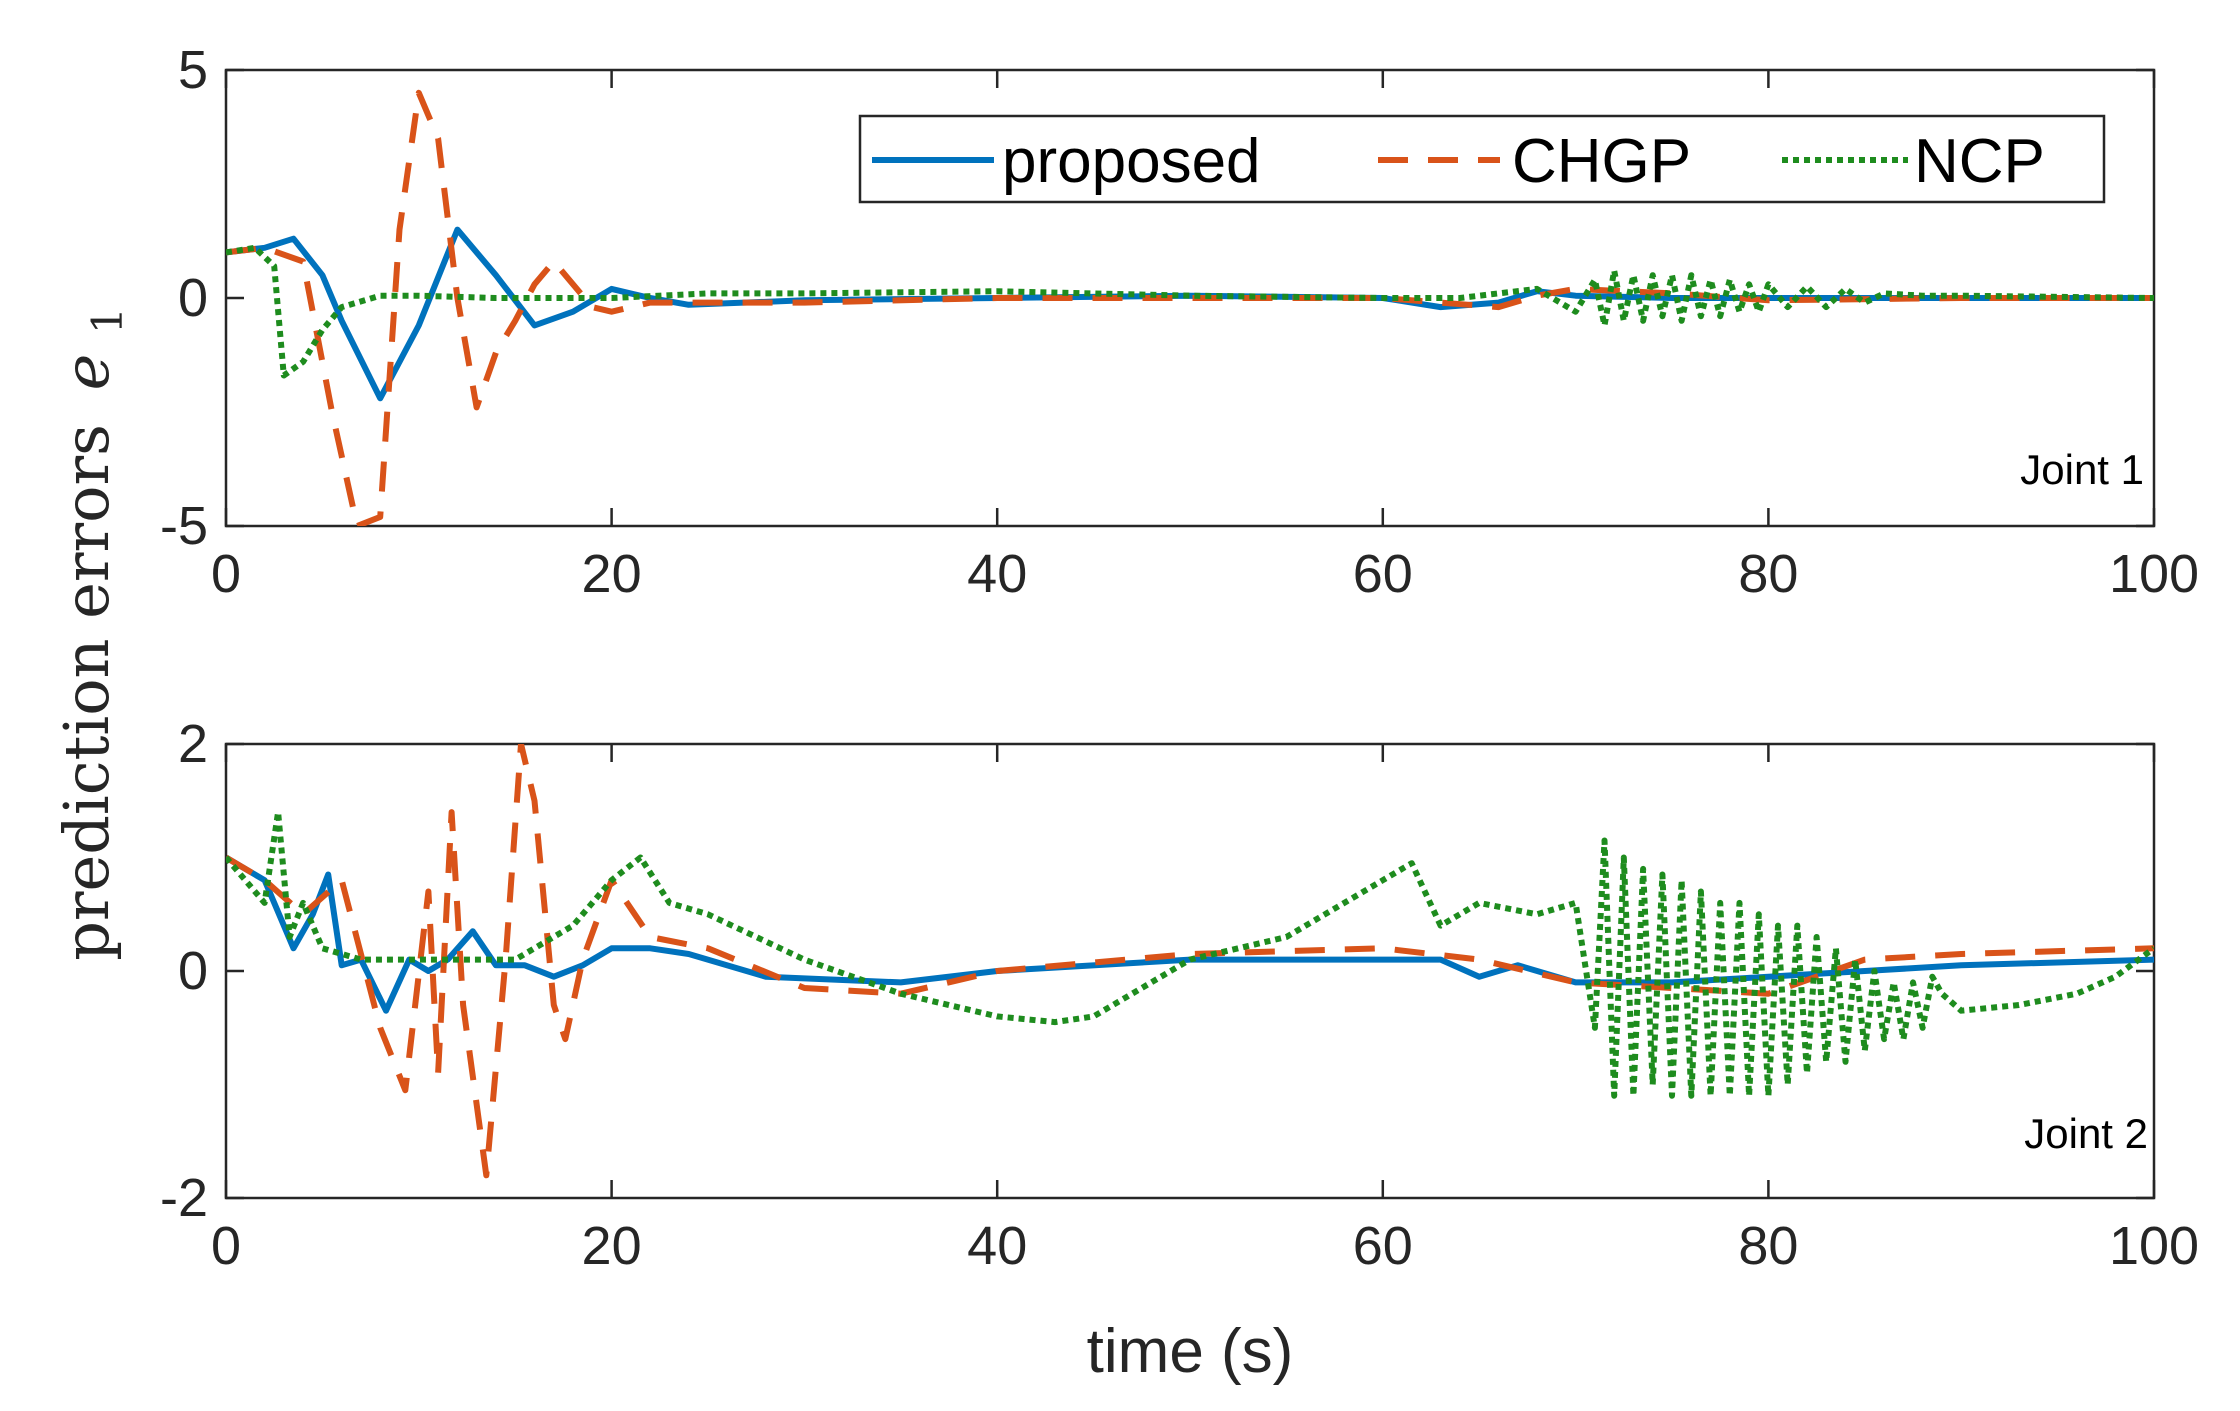 This screenshot has height=1411, width=2240. Describe the element at coordinates (1979, 161) in the screenshot. I see `legend-label-ncp: NCP` at that location.